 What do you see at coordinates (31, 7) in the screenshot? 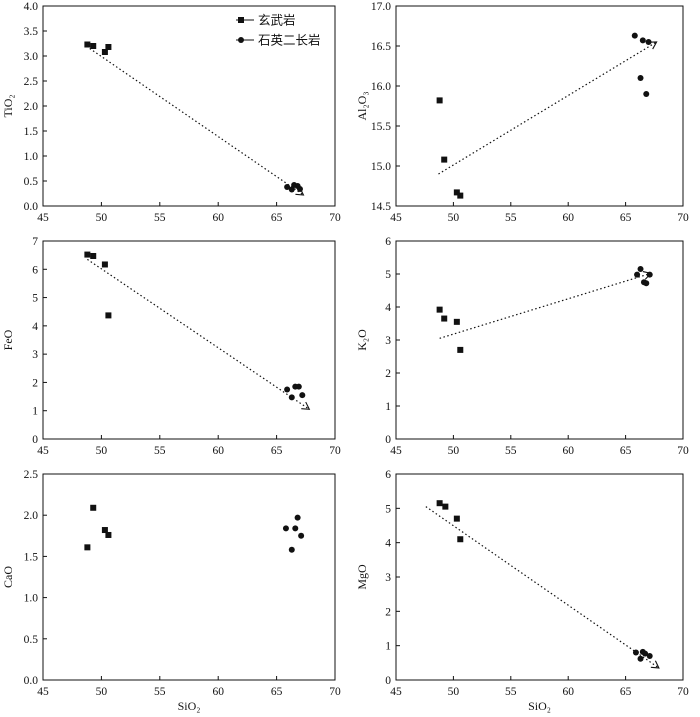
I see `y-tick-label: 4.0` at bounding box center [31, 7].